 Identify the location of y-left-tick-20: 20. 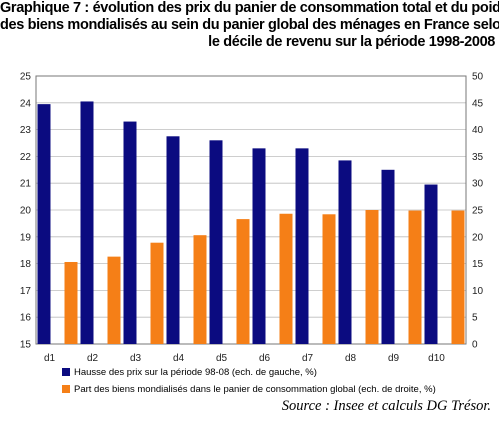
(26, 211).